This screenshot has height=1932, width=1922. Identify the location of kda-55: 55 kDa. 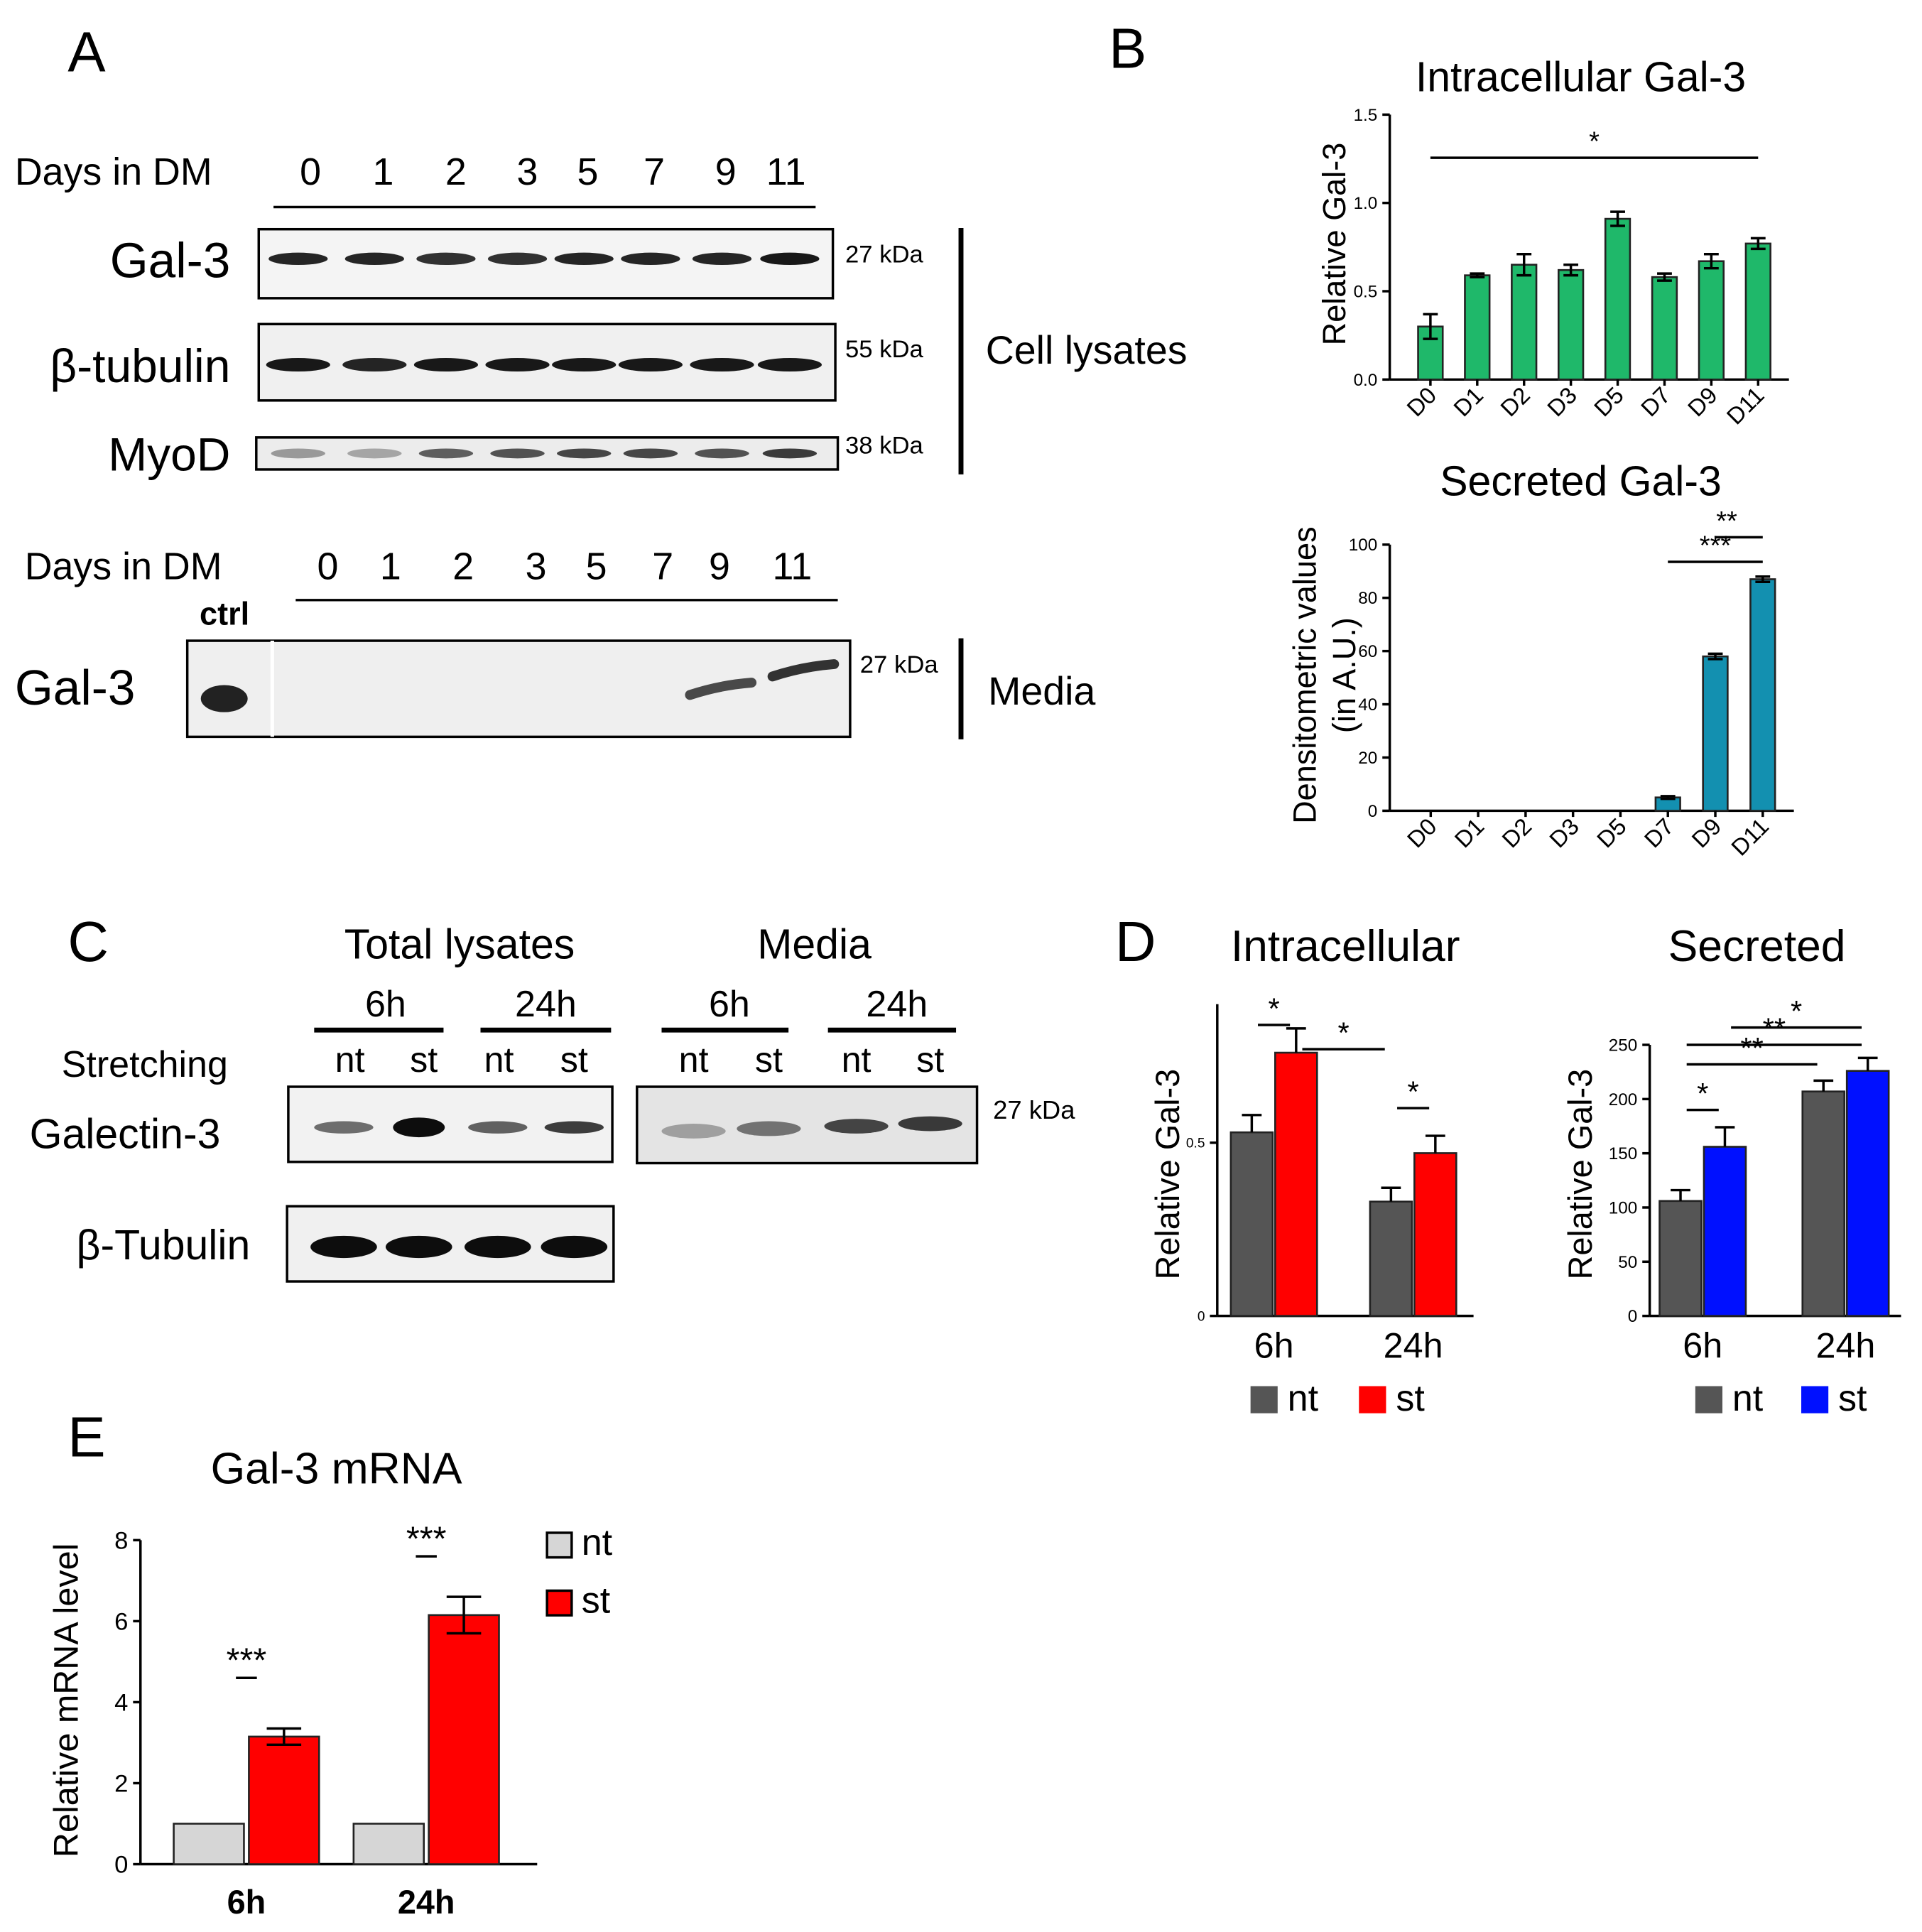
(884, 349).